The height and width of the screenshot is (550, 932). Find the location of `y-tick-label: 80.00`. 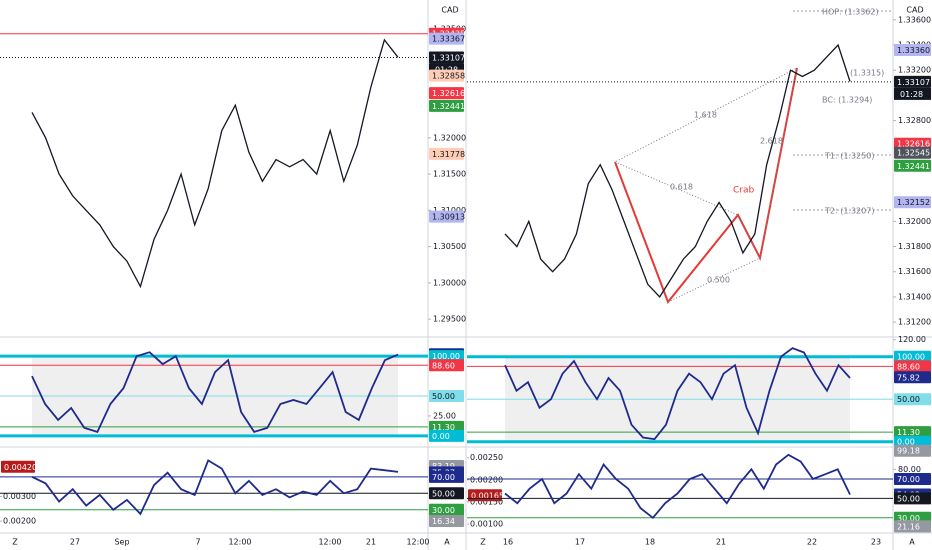

y-tick-label: 80.00 is located at coordinates (909, 469).